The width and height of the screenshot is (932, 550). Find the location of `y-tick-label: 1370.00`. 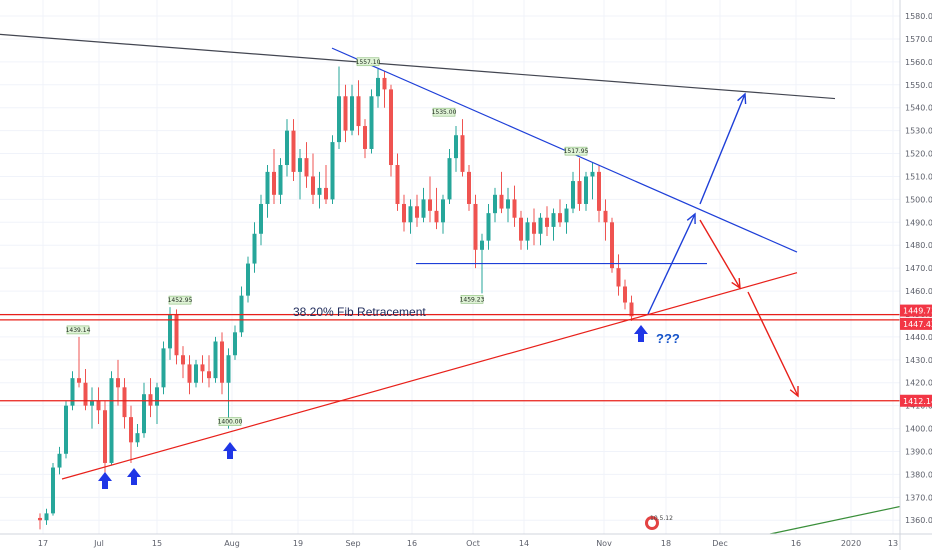

y-tick-label: 1370.00 is located at coordinates (918, 497).